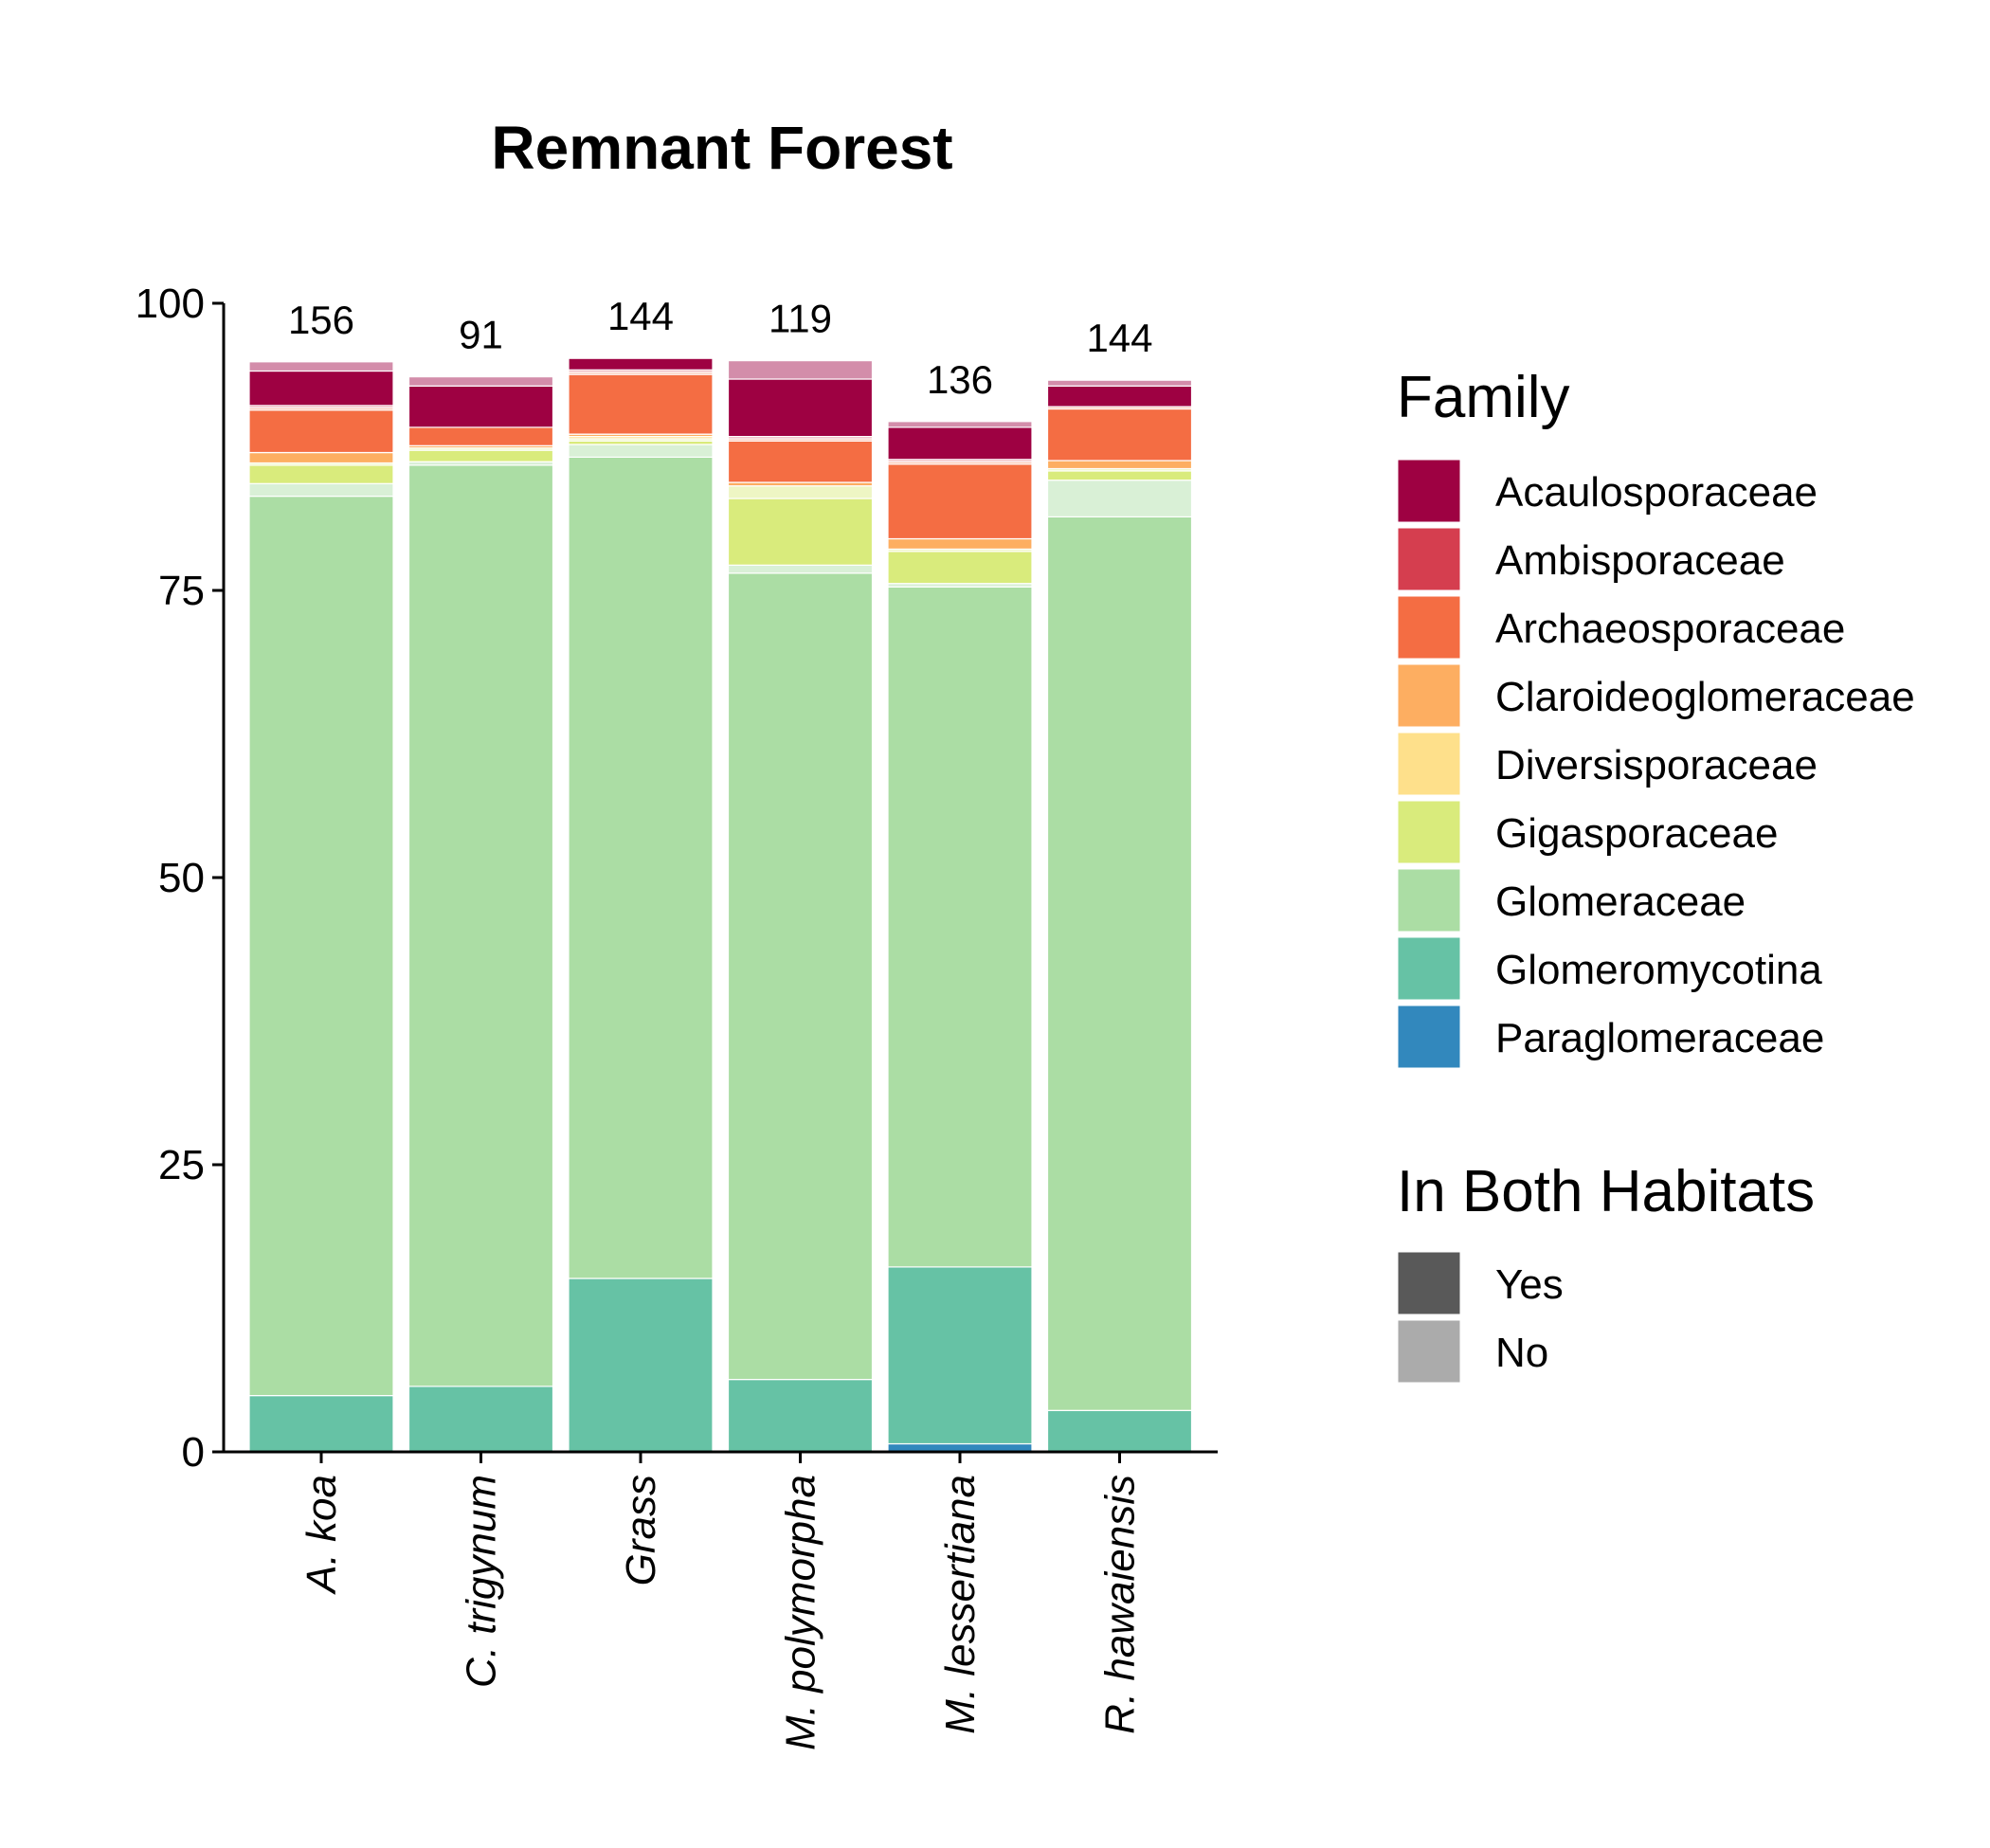  Describe the element at coordinates (1656, 765) in the screenshot. I see `legend-key-label: Diversisporaceae` at that location.